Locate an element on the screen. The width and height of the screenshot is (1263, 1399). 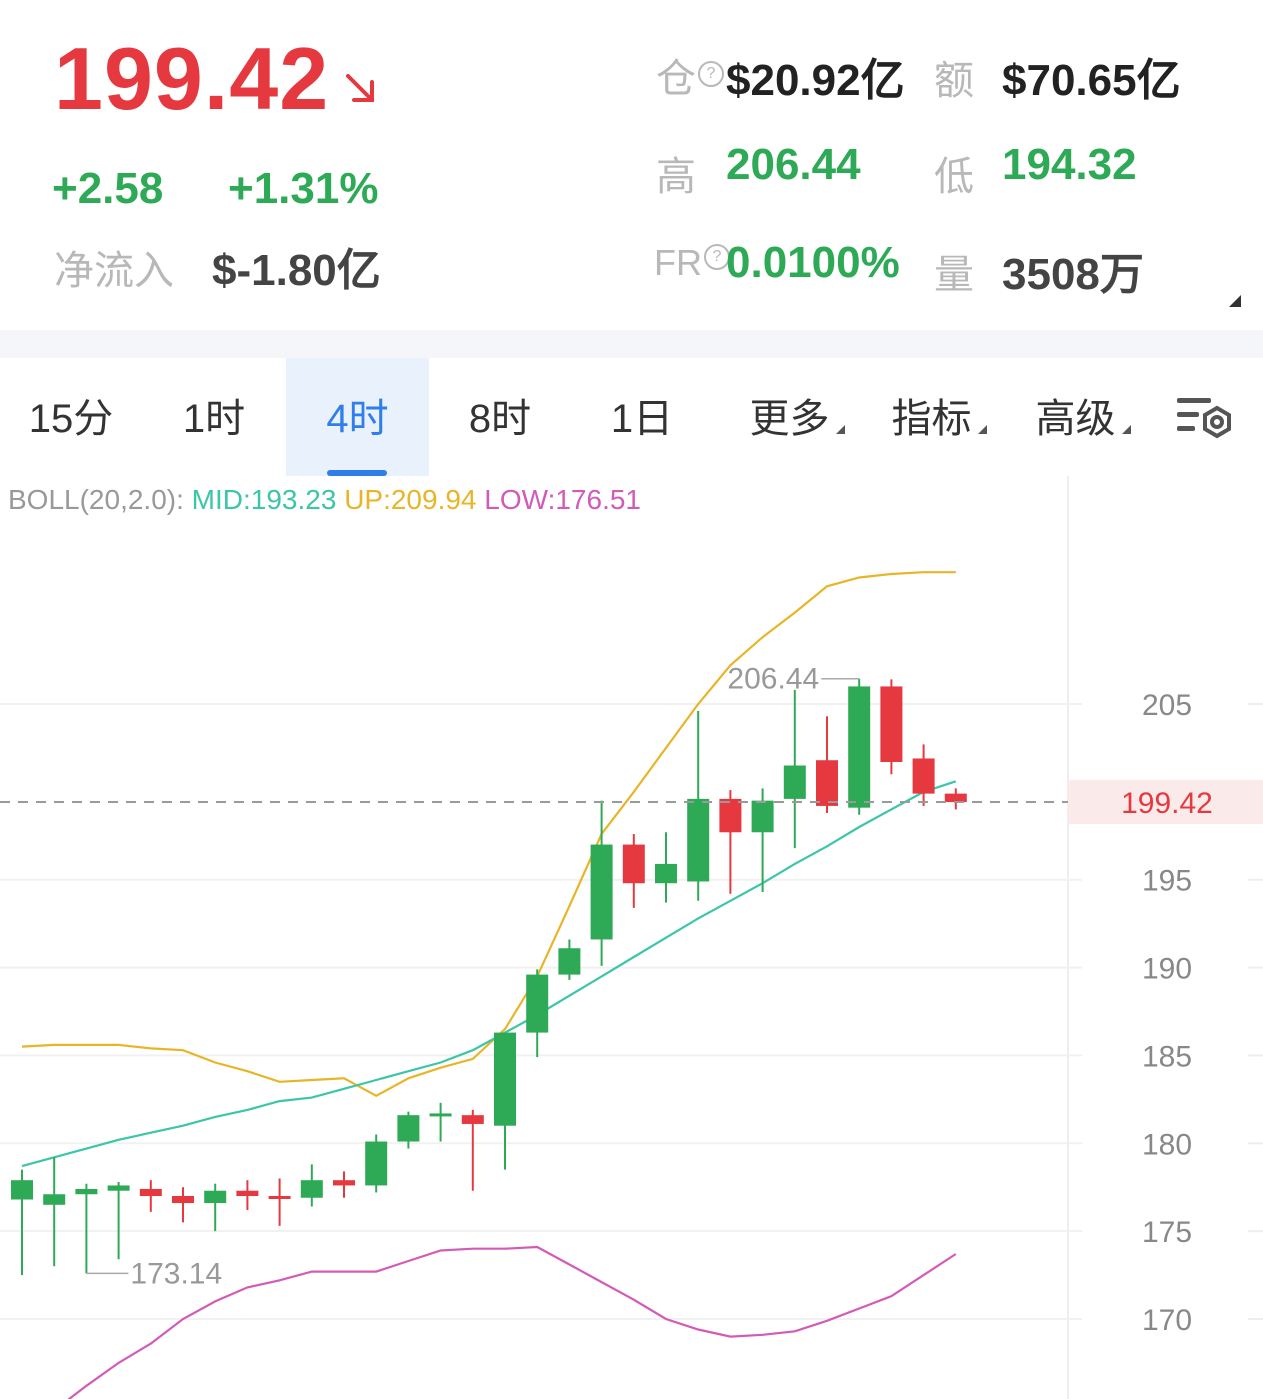
interval-tabs: 15分 1时 4时 8时 1日 更多 指标 高级 is located at coordinates (631, 417).